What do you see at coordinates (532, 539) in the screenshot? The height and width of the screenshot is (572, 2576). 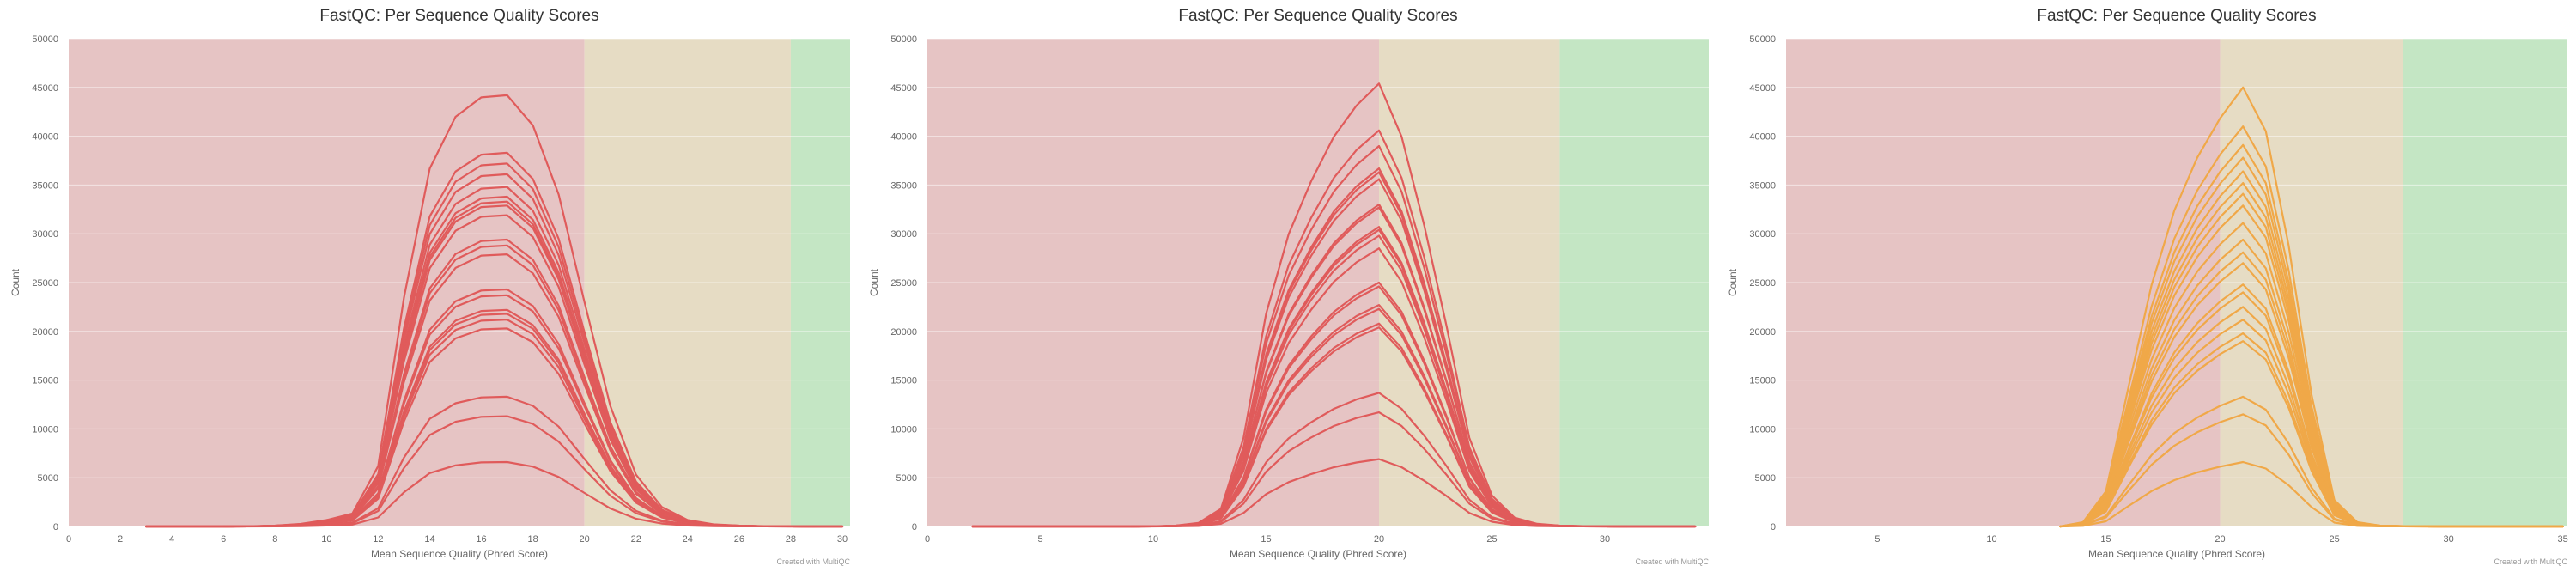 I see `x-tick-label: 18` at bounding box center [532, 539].